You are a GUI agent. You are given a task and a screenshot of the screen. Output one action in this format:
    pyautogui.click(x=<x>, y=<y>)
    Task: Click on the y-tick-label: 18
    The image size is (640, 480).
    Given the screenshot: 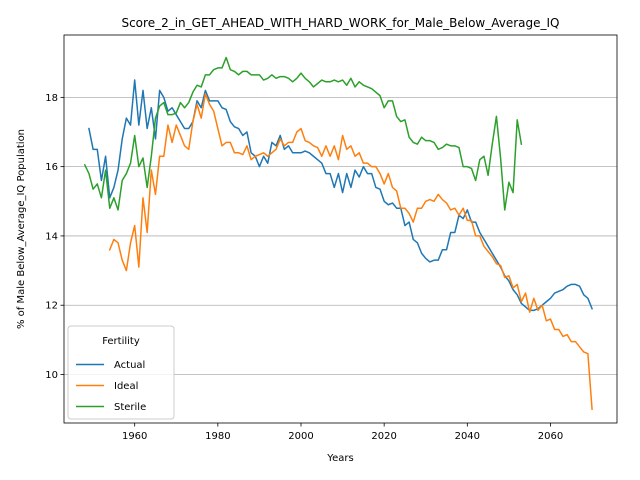 What is the action you would take?
    pyautogui.click(x=51, y=98)
    